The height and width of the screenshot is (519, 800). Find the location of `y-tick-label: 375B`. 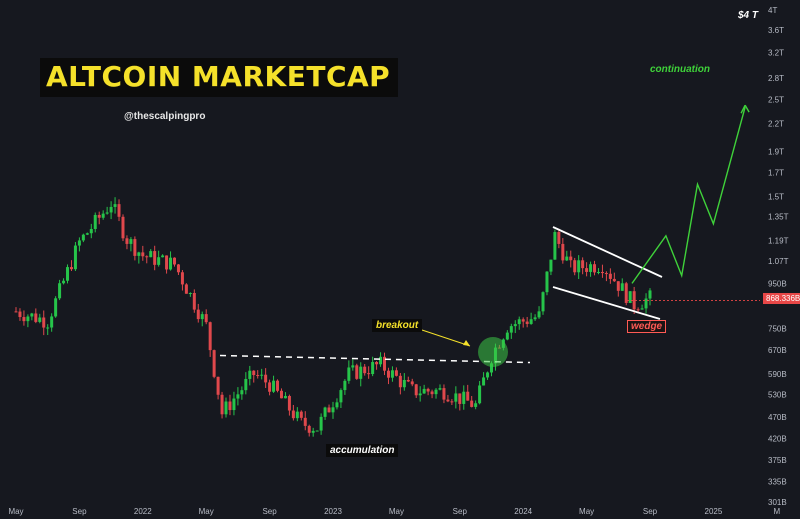

y-tick-label: 375B is located at coordinates (777, 460).